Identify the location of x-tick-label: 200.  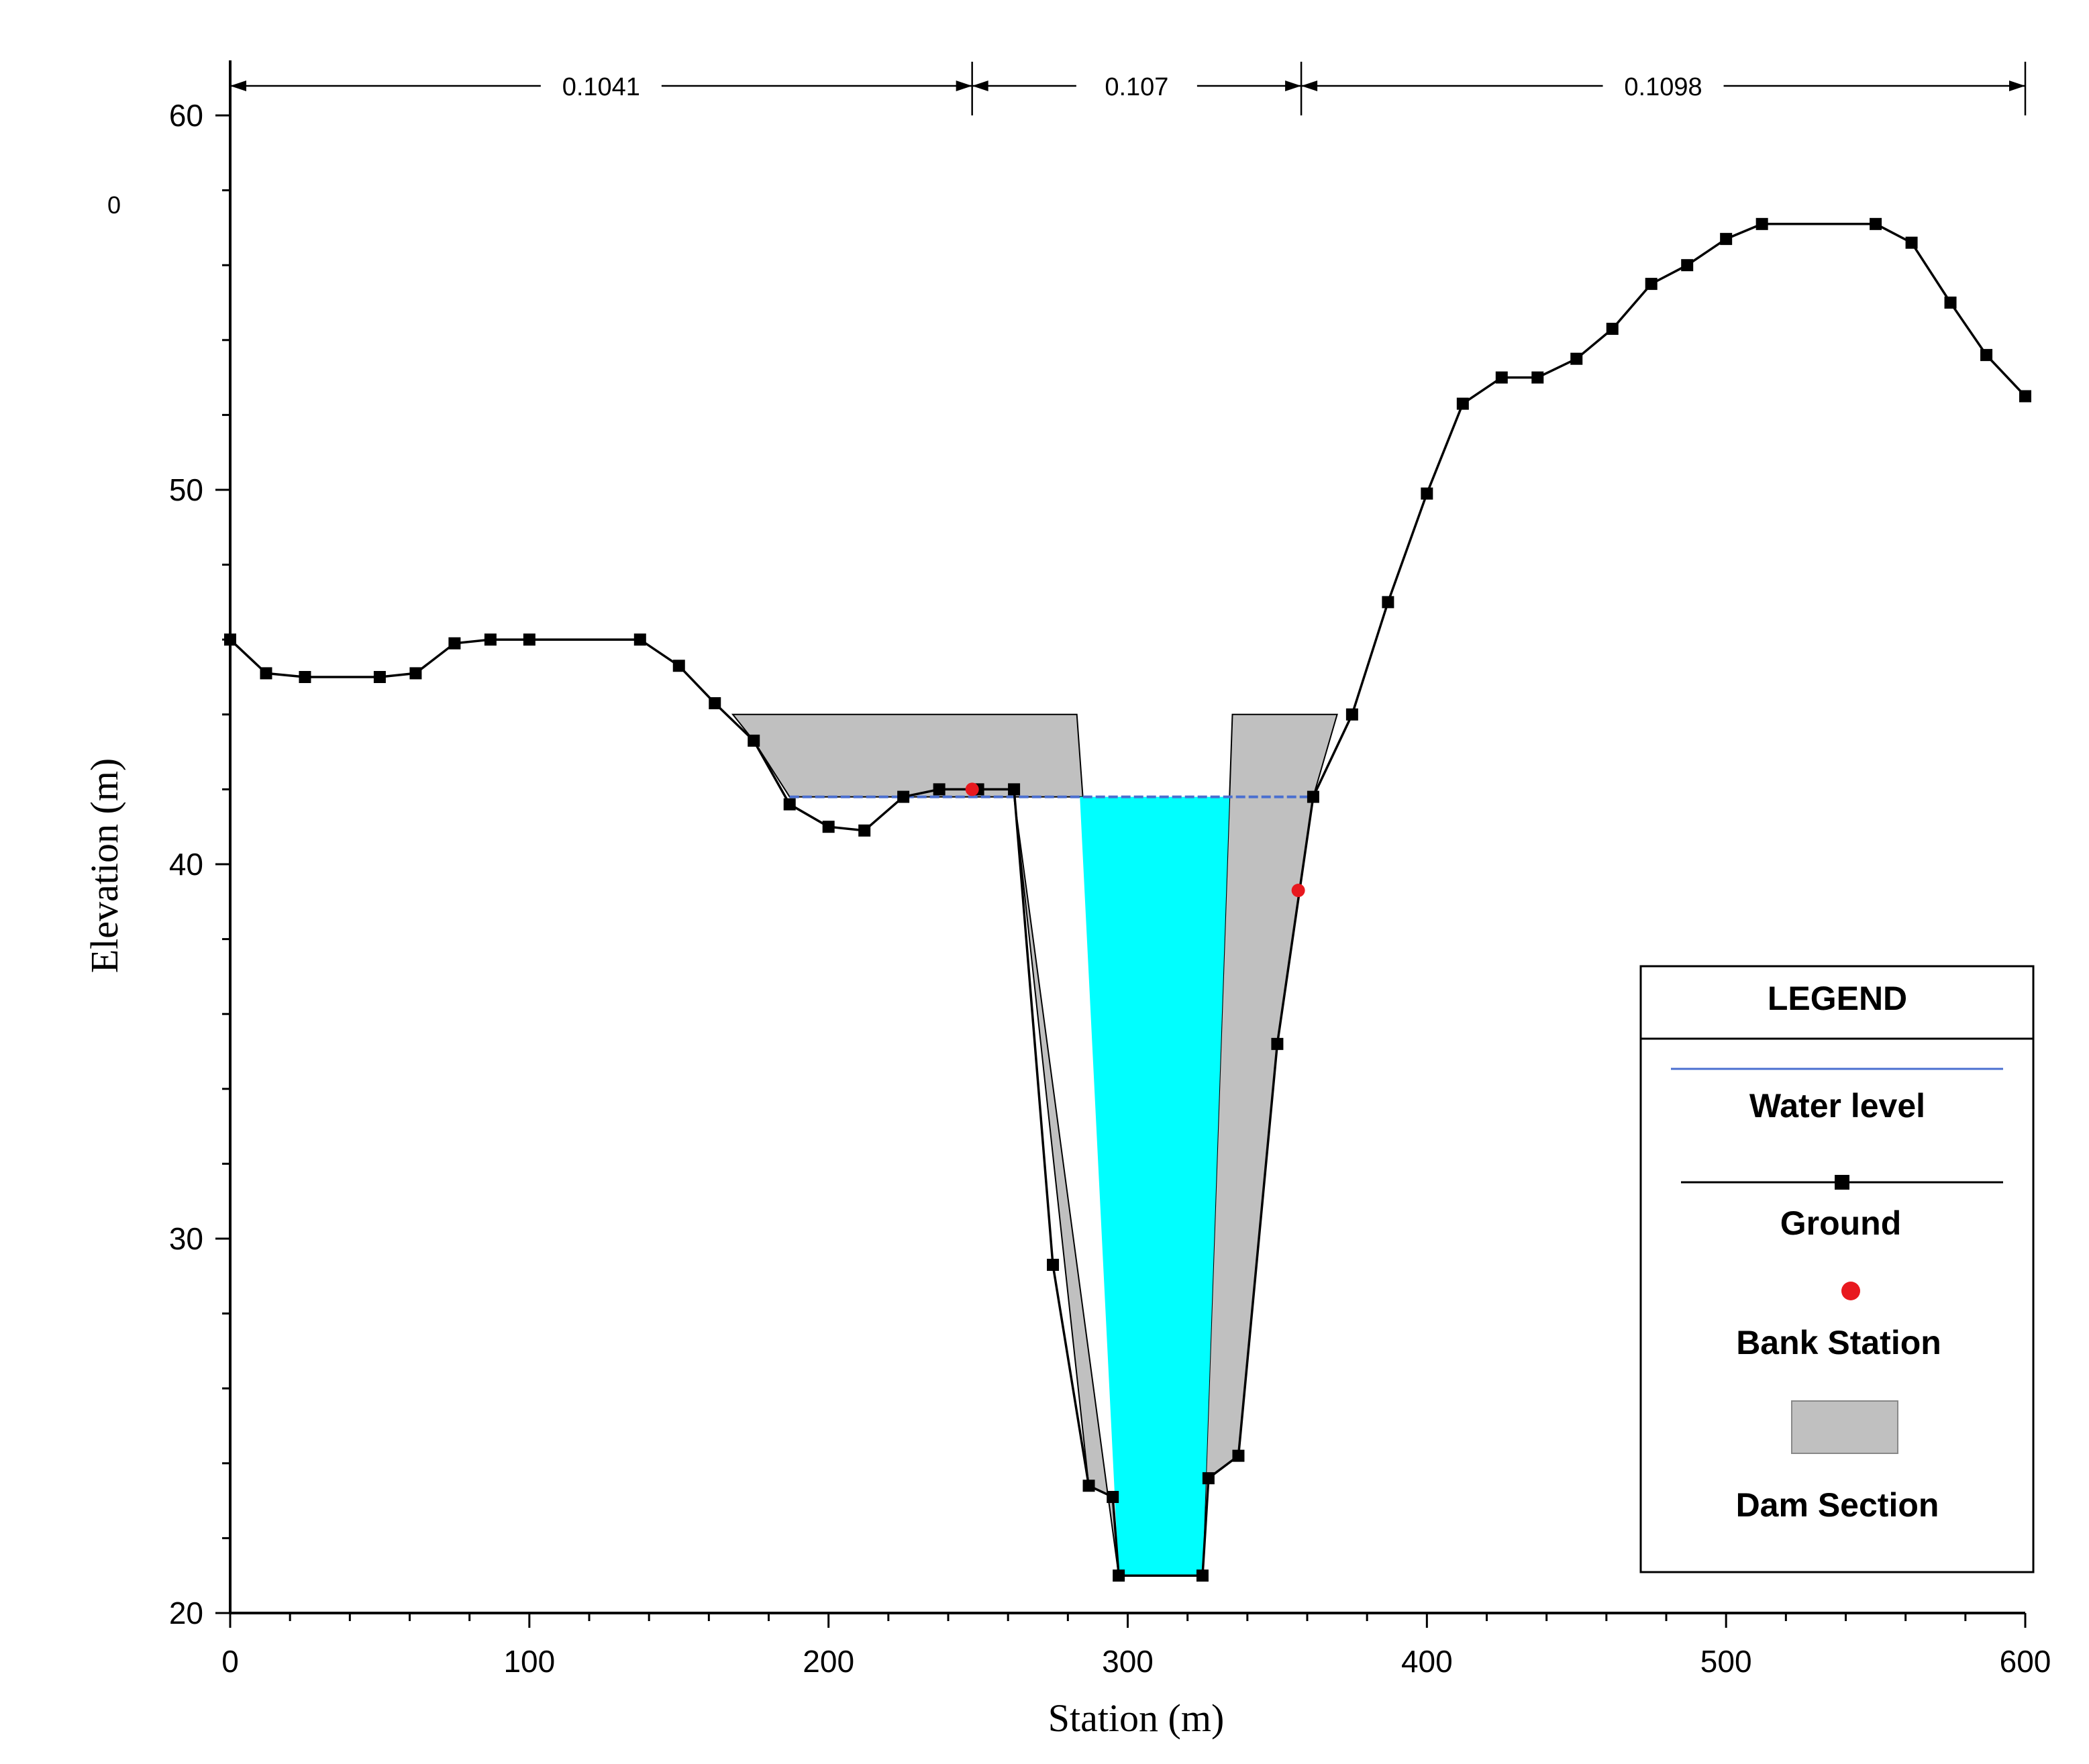
(828, 1661).